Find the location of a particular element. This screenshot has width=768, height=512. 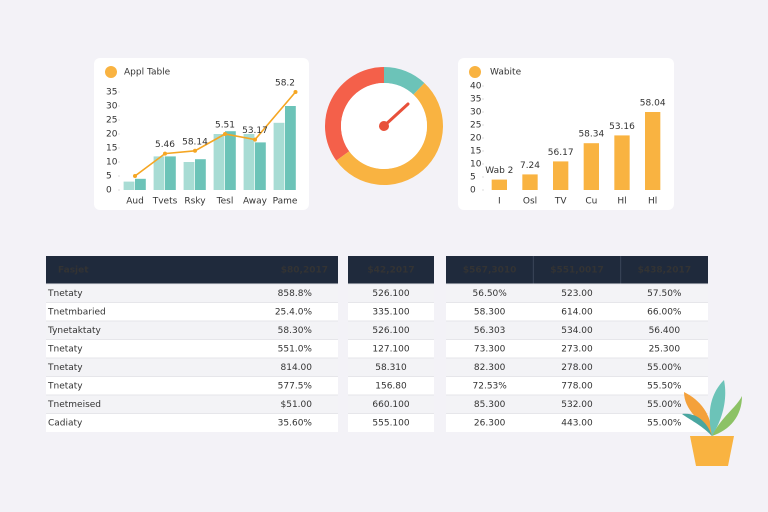

y-tick-label: 35 is located at coordinates (111, 93).